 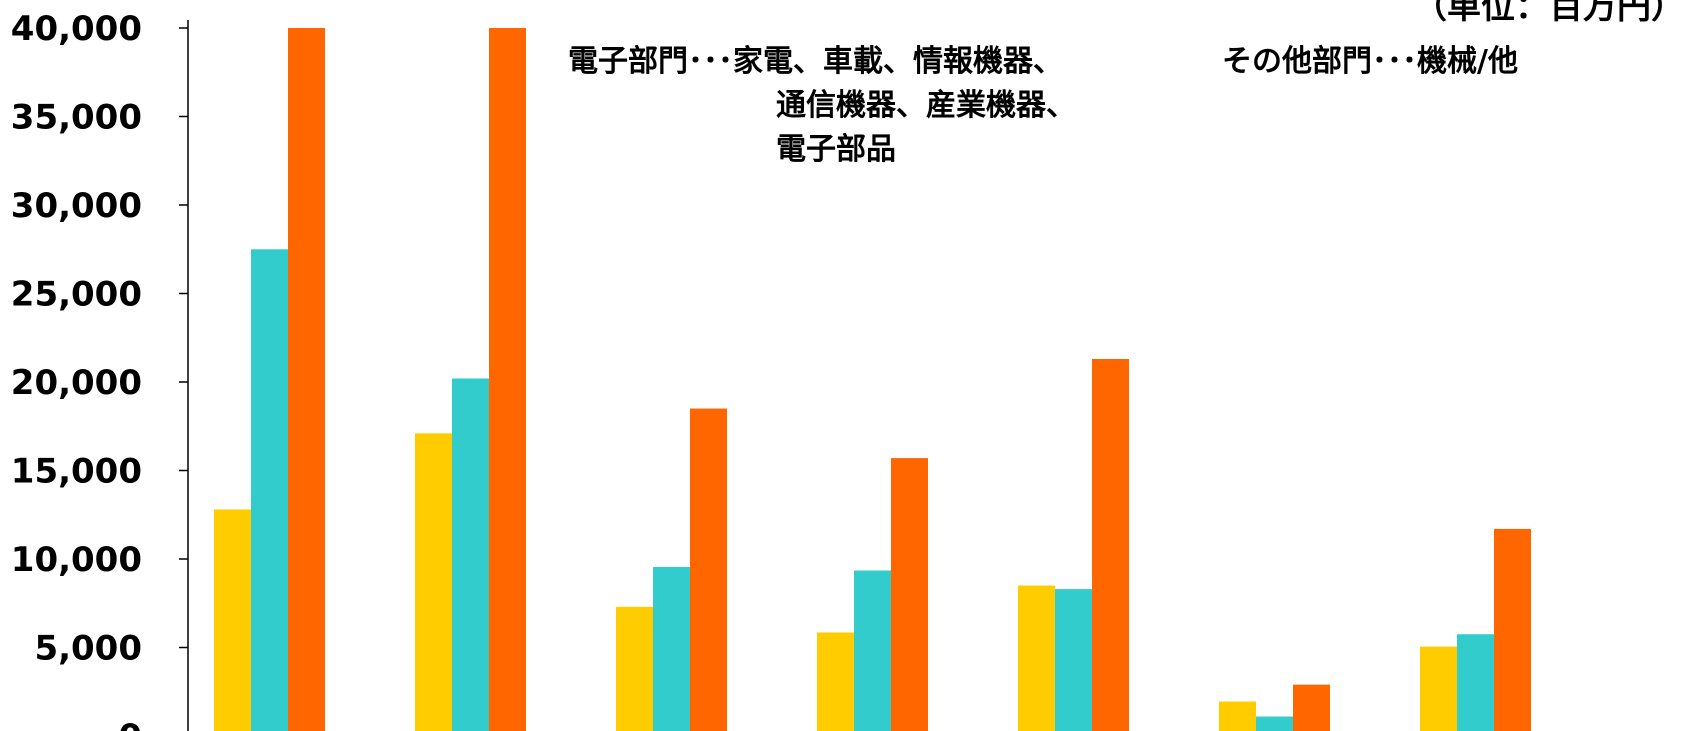 What do you see at coordinates (232, 620) in the screenshot?
I see `bar-cat1-series1` at bounding box center [232, 620].